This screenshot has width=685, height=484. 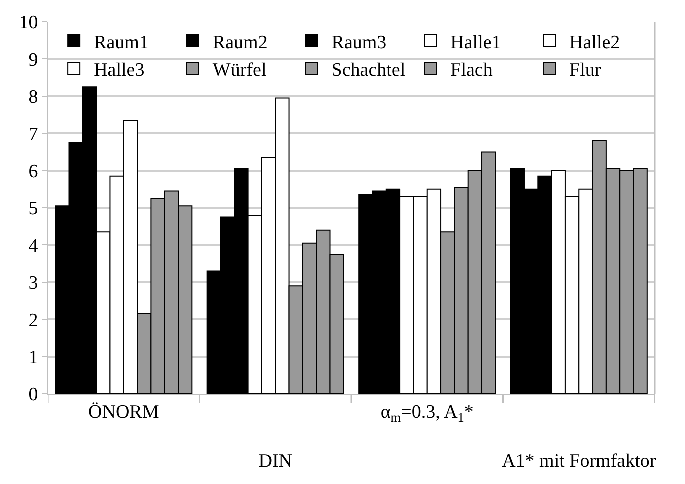 I want to click on legend-label: Raum2, so click(x=240, y=43).